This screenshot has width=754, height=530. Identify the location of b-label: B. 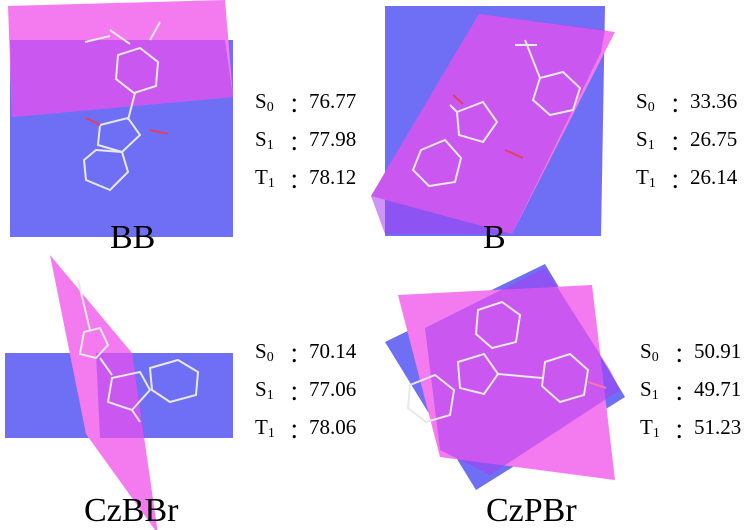
(494, 237).